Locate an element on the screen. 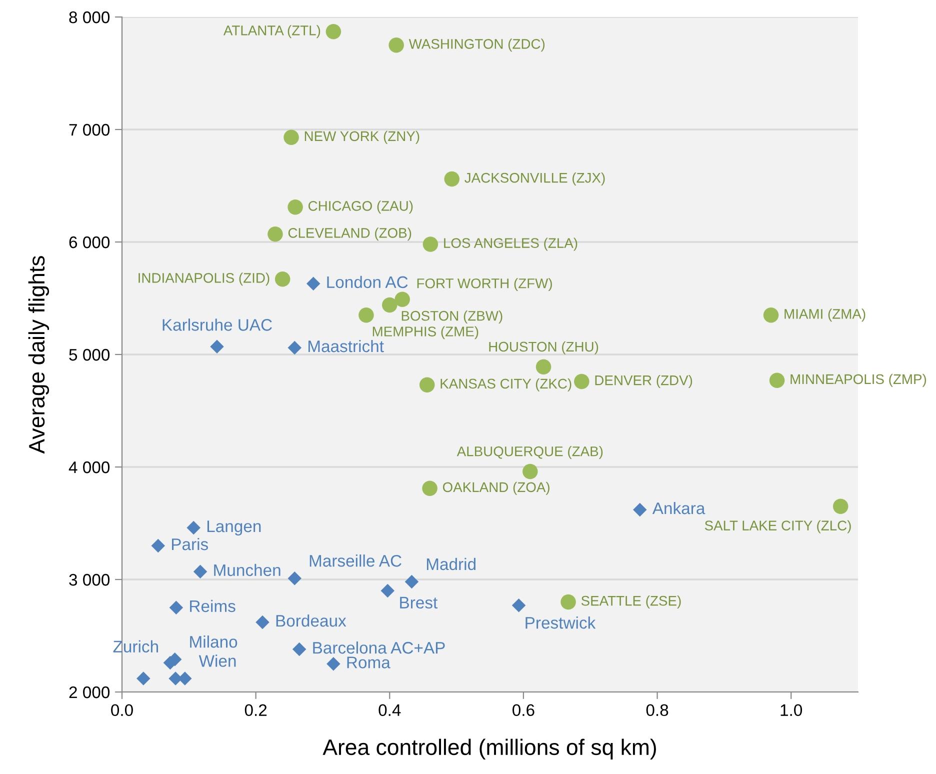 The width and height of the screenshot is (936, 774). data-label: SALT LAKE CITY (ZLC) is located at coordinates (777, 527).